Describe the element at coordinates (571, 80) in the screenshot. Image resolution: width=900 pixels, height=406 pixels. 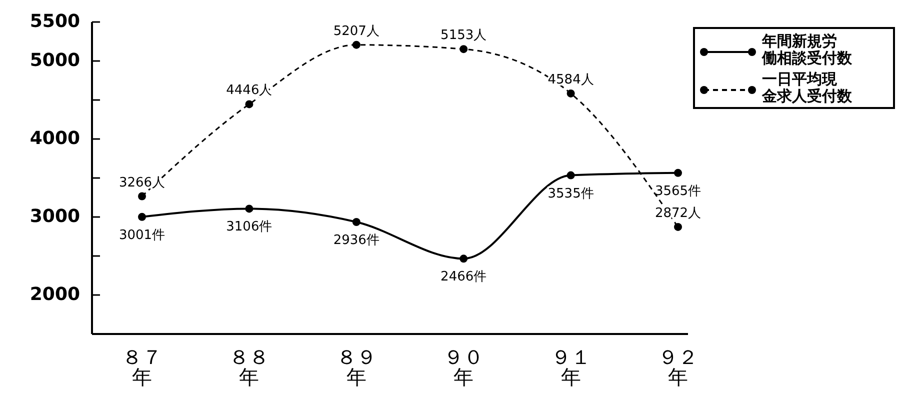
I see `data-label: 4584人` at that location.